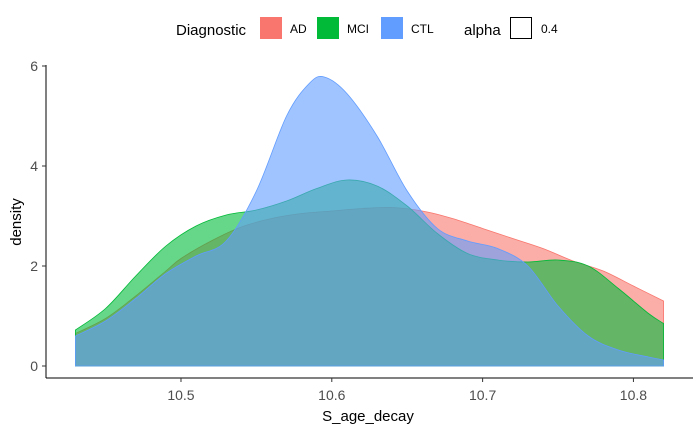 The width and height of the screenshot is (700, 437). I want to click on x-tick-label: 10.6, so click(331, 395).